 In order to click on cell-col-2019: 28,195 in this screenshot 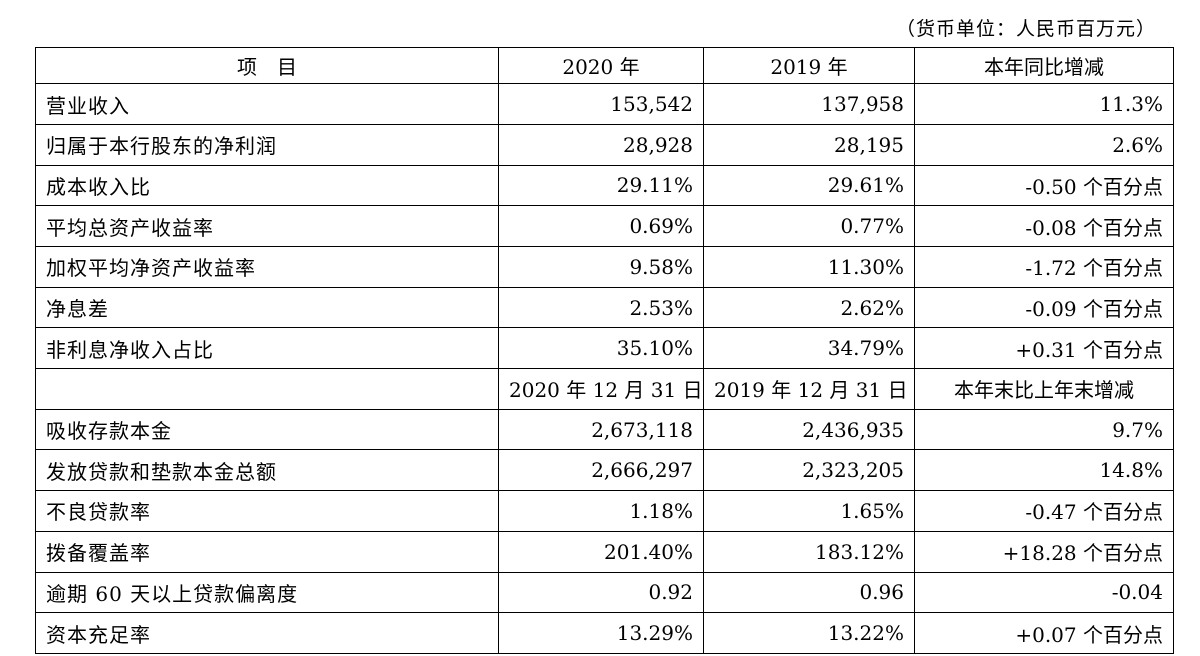, I will do `click(809, 144)`.